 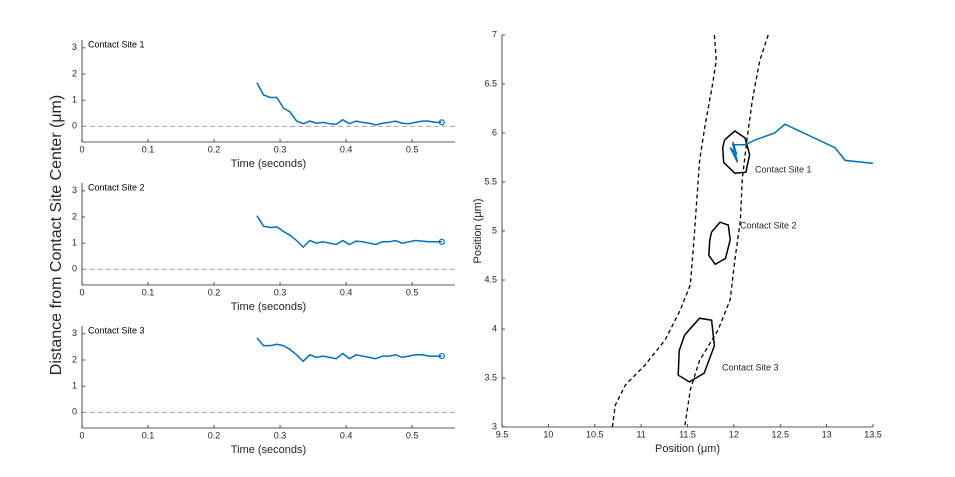 I want to click on y-tick-label: 4.5, so click(x=490, y=279).